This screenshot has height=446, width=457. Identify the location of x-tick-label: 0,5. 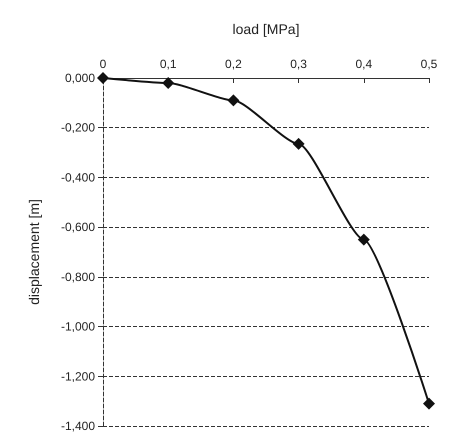
(429, 64).